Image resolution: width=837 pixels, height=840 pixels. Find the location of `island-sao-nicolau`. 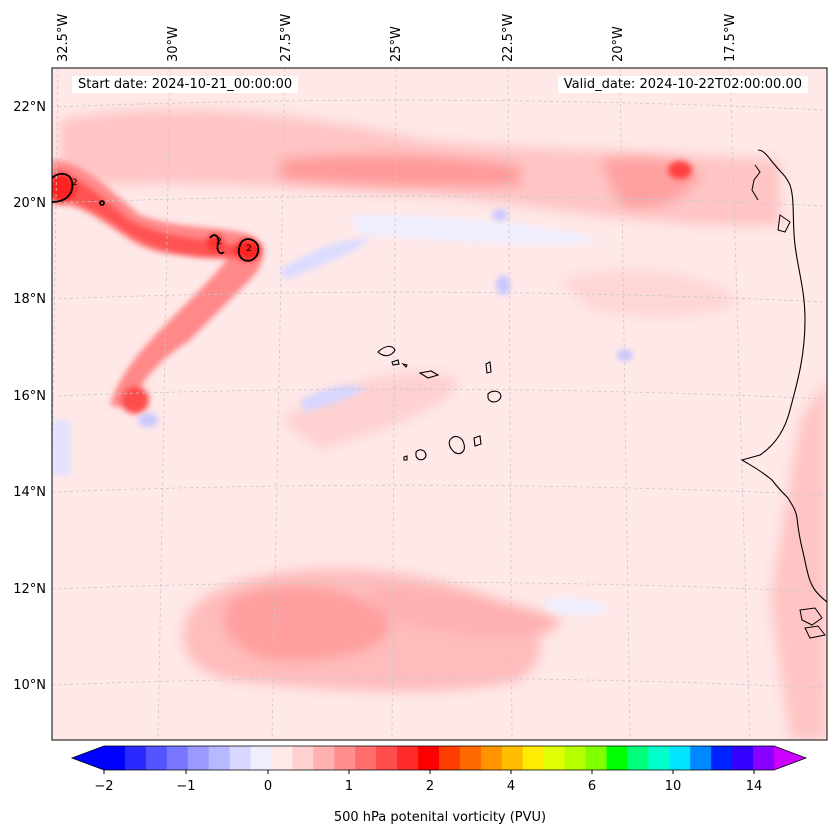

island-sao-nicolau is located at coordinates (429, 374).